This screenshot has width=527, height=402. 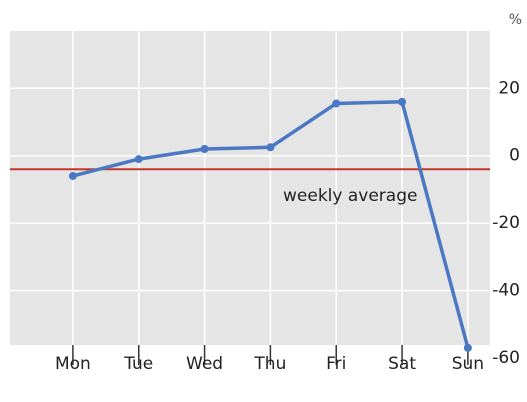 What do you see at coordinates (506, 358) in the screenshot?
I see `y-tick-label: -60` at bounding box center [506, 358].